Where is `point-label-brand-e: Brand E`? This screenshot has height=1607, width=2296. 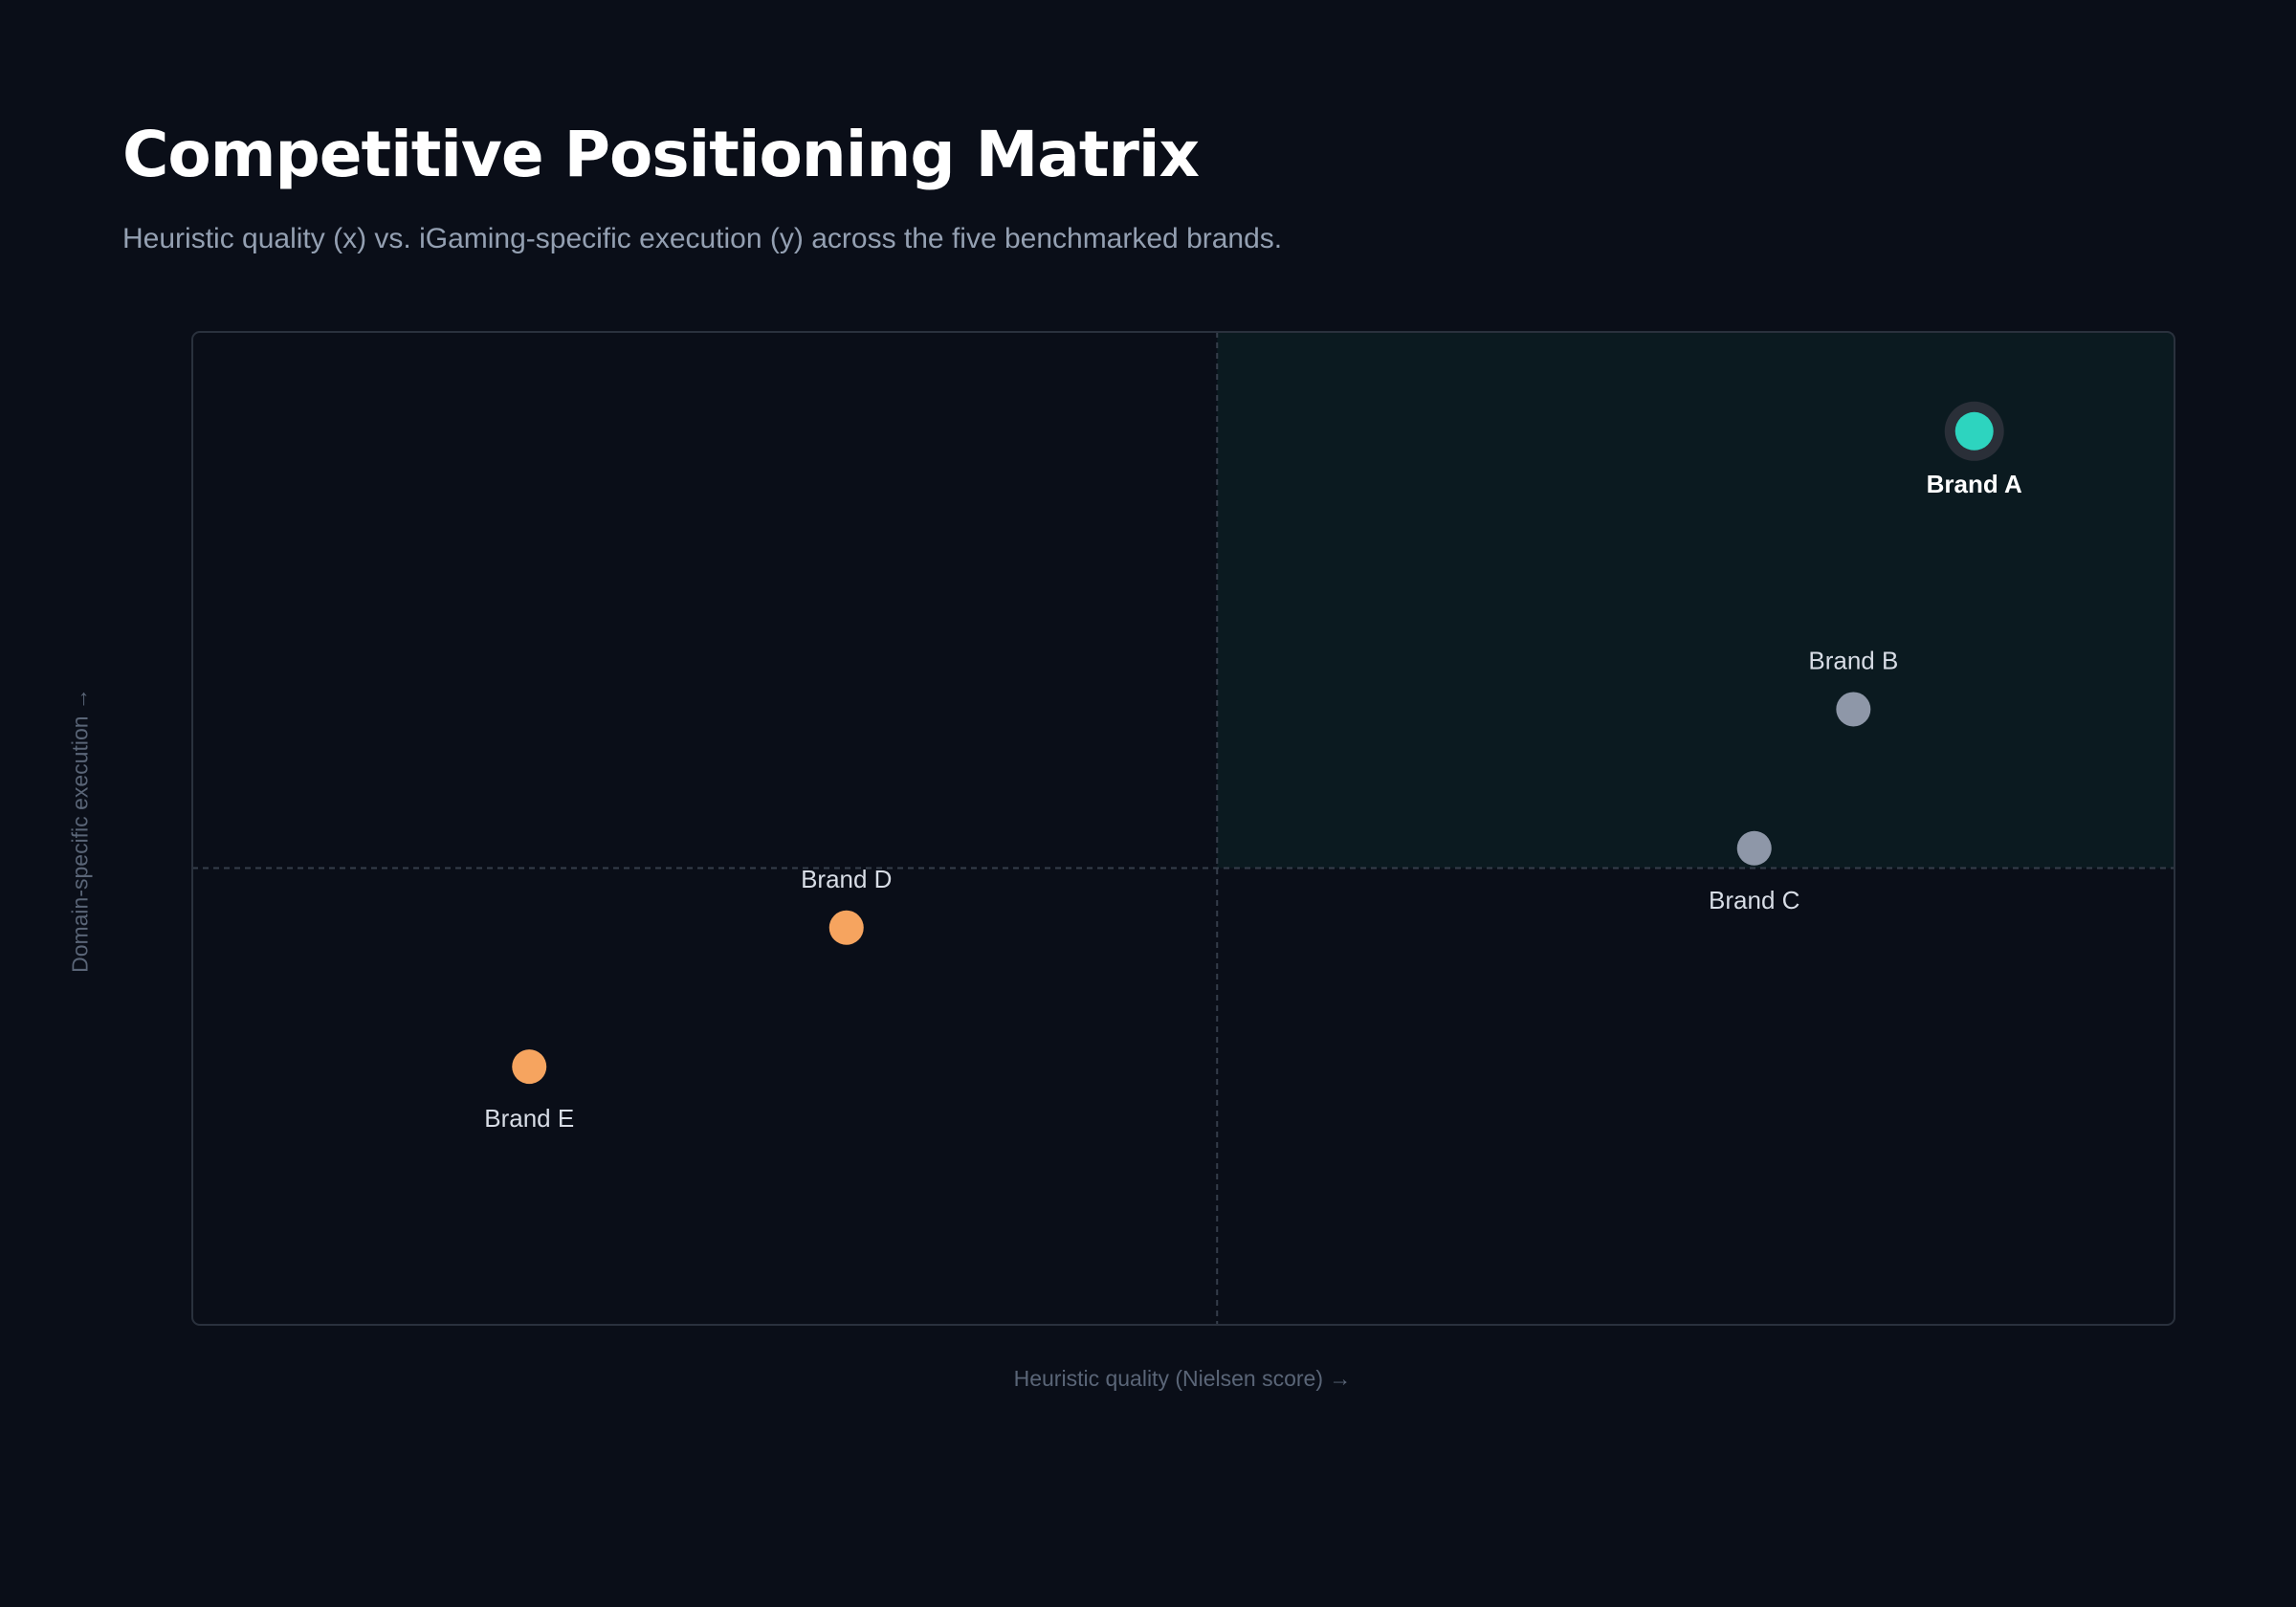 point-label-brand-e: Brand E is located at coordinates (529, 1118).